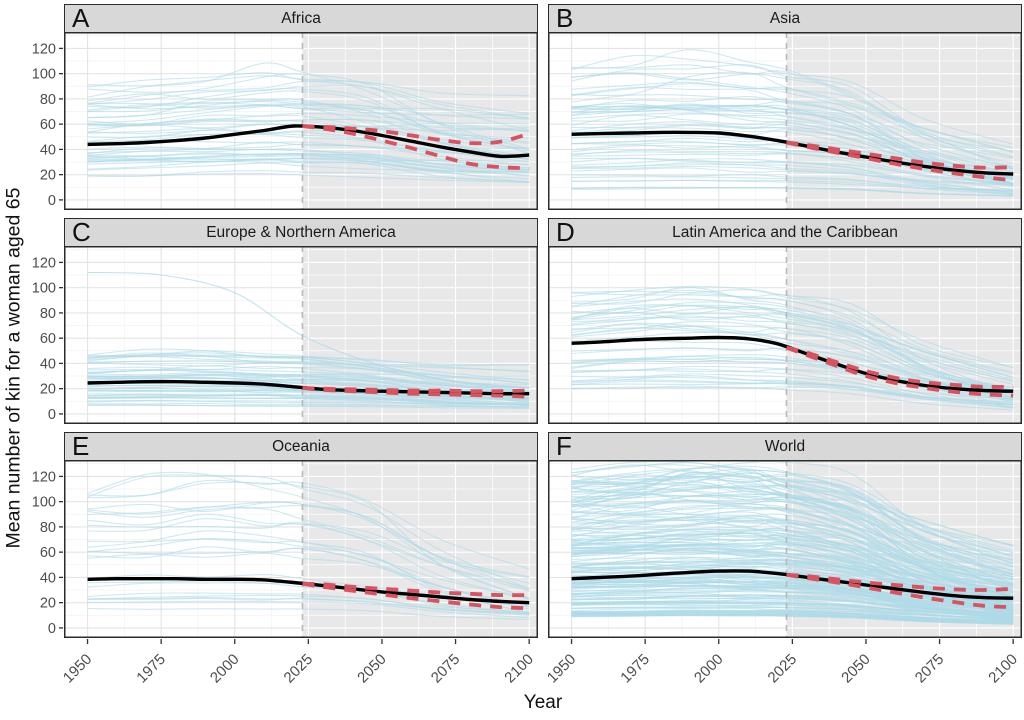  I want to click on facet-strip: D Latin America and the Caribbean, so click(785, 232).